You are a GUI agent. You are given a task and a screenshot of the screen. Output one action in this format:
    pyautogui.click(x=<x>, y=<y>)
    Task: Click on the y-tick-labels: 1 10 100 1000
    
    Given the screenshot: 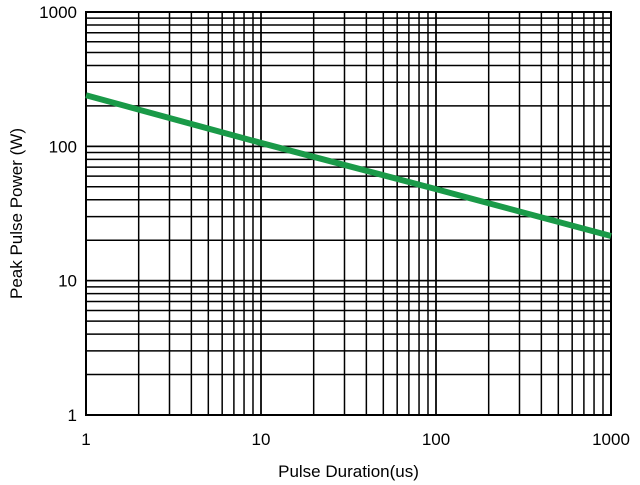 What is the action you would take?
    pyautogui.click(x=58, y=214)
    